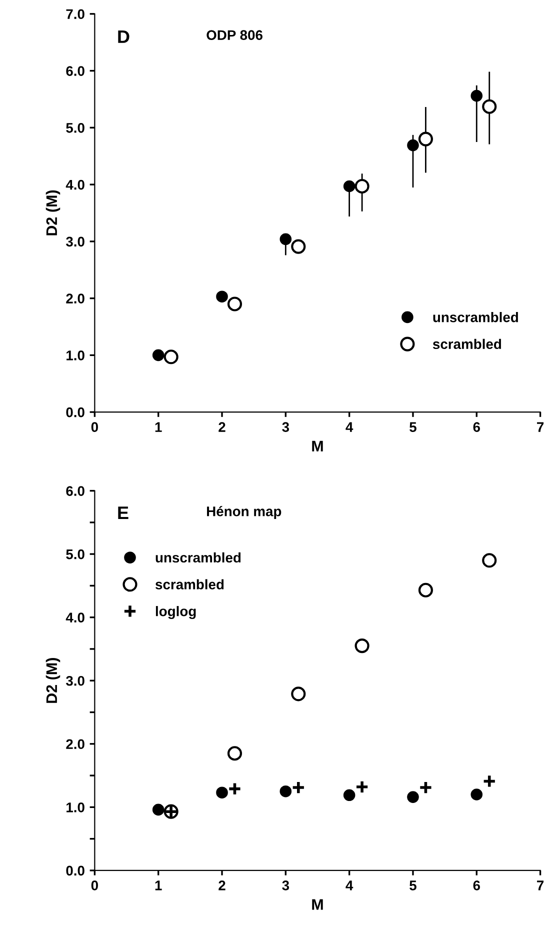 The image size is (557, 926). Describe the element at coordinates (124, 36) in the screenshot. I see `annotation: D` at that location.